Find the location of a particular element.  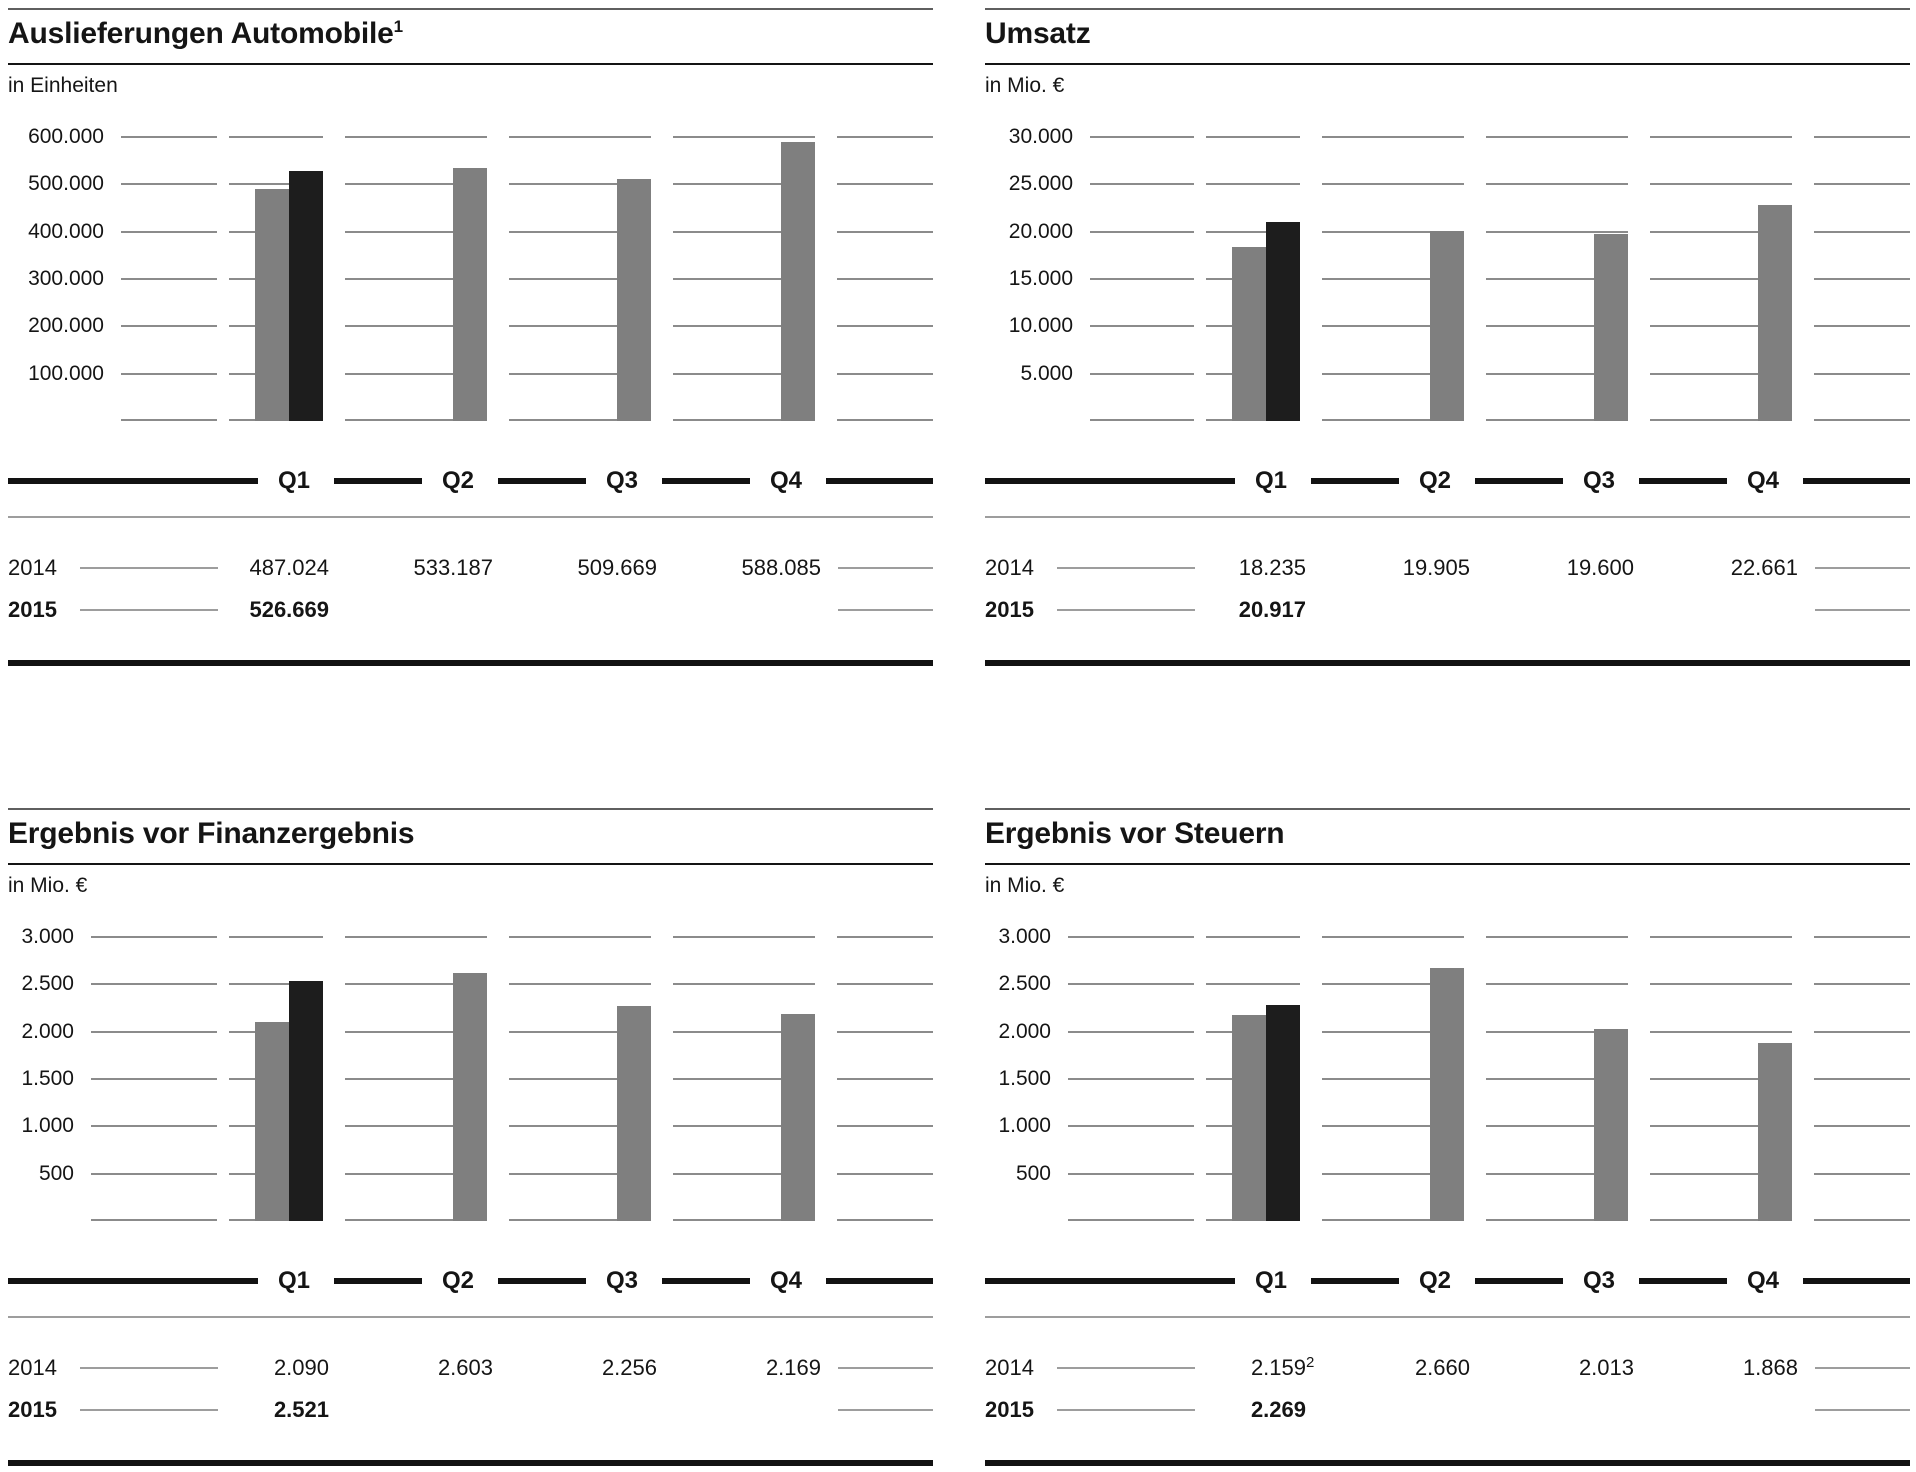

y-tick-label: 25.000 is located at coordinates (1040, 183).